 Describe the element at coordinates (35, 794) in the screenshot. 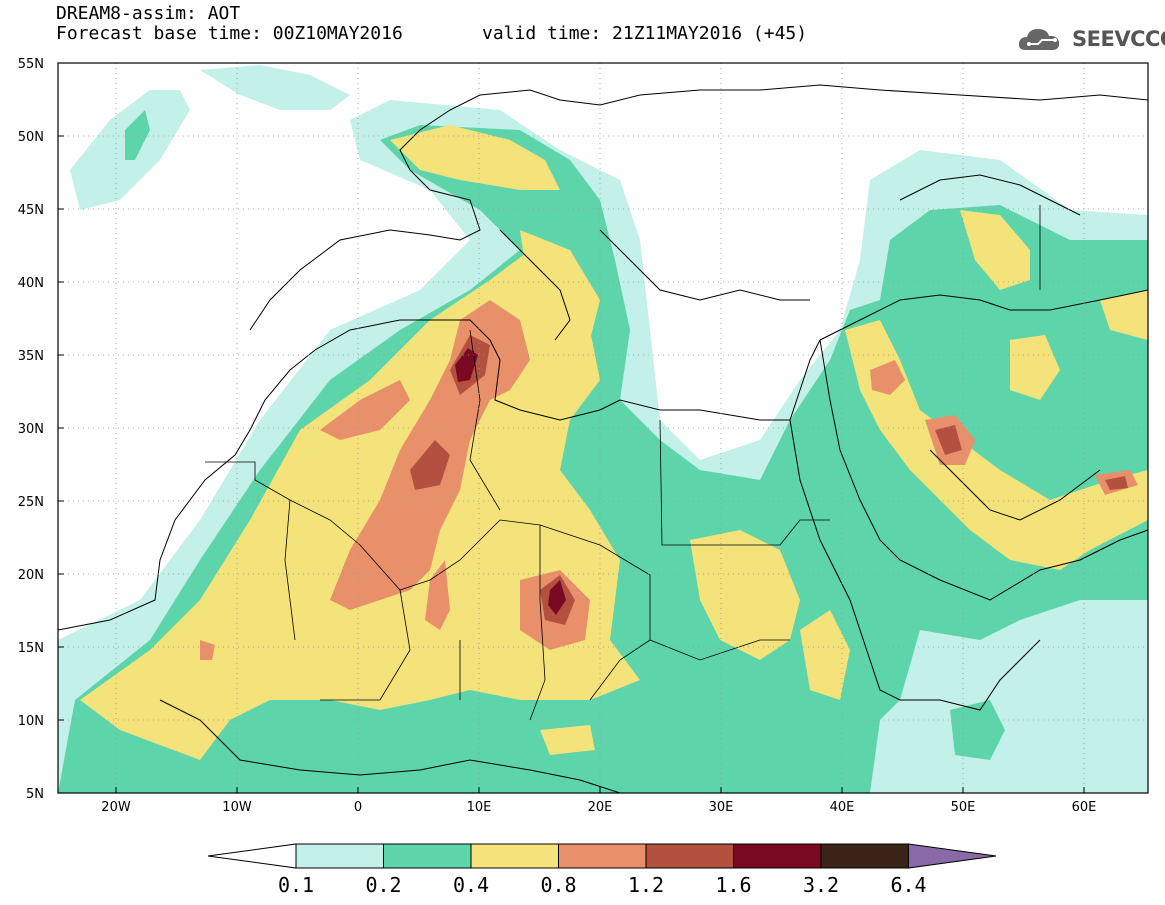

I see `lat-label: 5N` at that location.